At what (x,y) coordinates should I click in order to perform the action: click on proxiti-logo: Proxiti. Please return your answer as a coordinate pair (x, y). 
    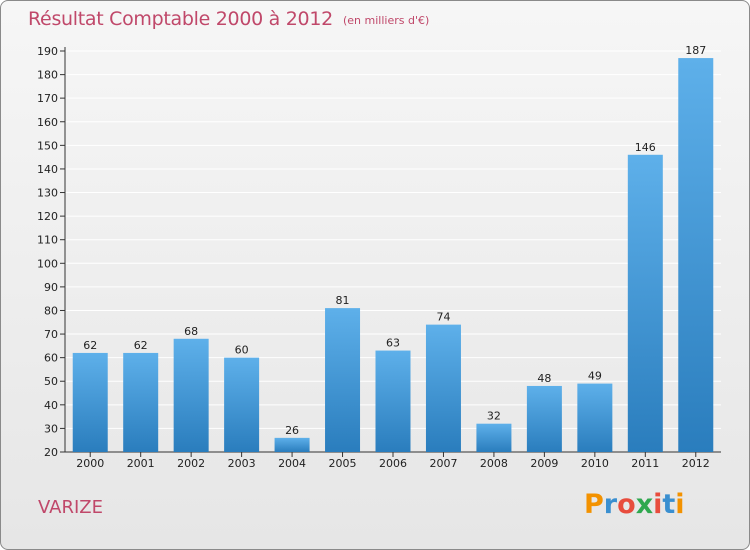
    Looking at the image, I should click on (634, 504).